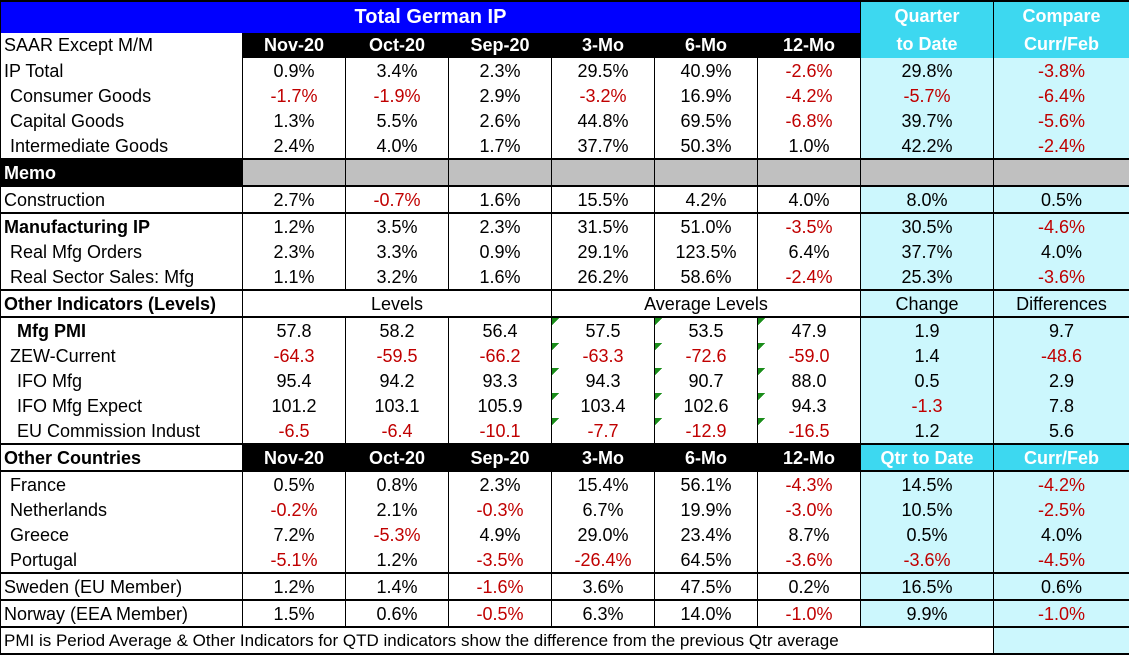 This screenshot has height=660, width=1129. What do you see at coordinates (603, 330) in the screenshot?
I see `value-cell: 57.5` at bounding box center [603, 330].